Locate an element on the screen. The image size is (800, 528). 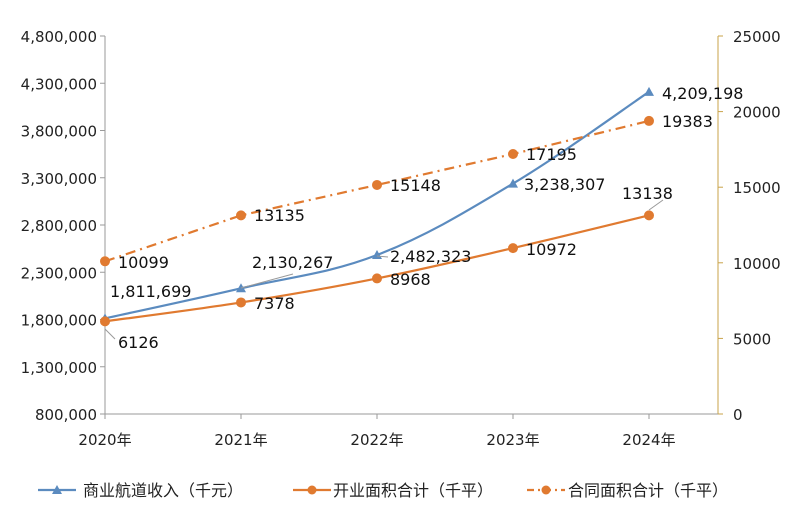
x-tick-label: 2023年 is located at coordinates (512, 440).